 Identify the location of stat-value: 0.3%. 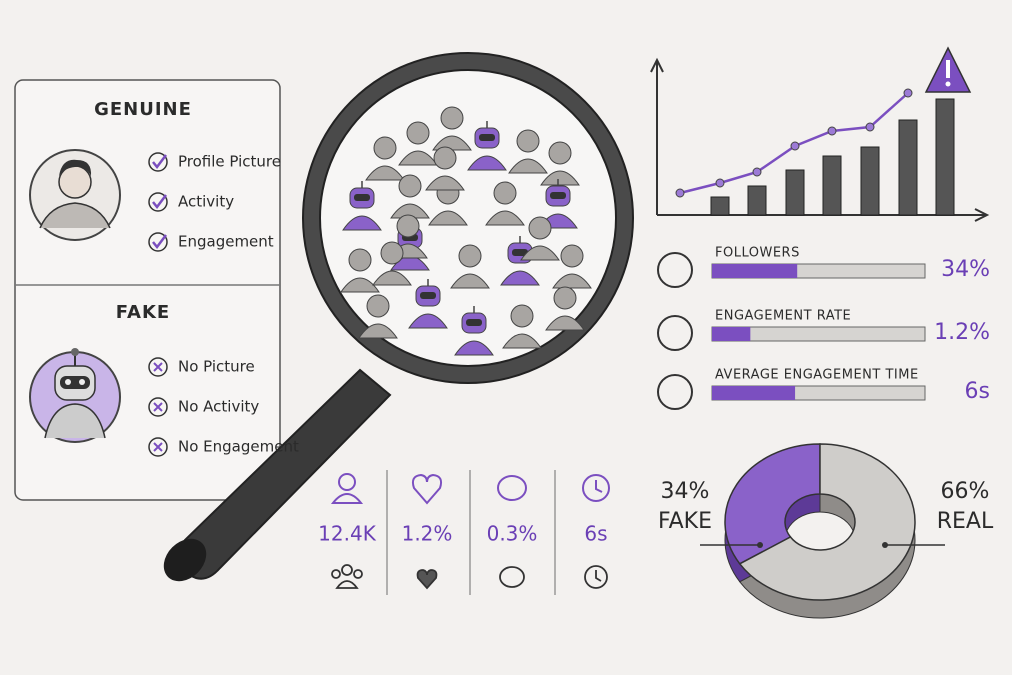
(512, 534).